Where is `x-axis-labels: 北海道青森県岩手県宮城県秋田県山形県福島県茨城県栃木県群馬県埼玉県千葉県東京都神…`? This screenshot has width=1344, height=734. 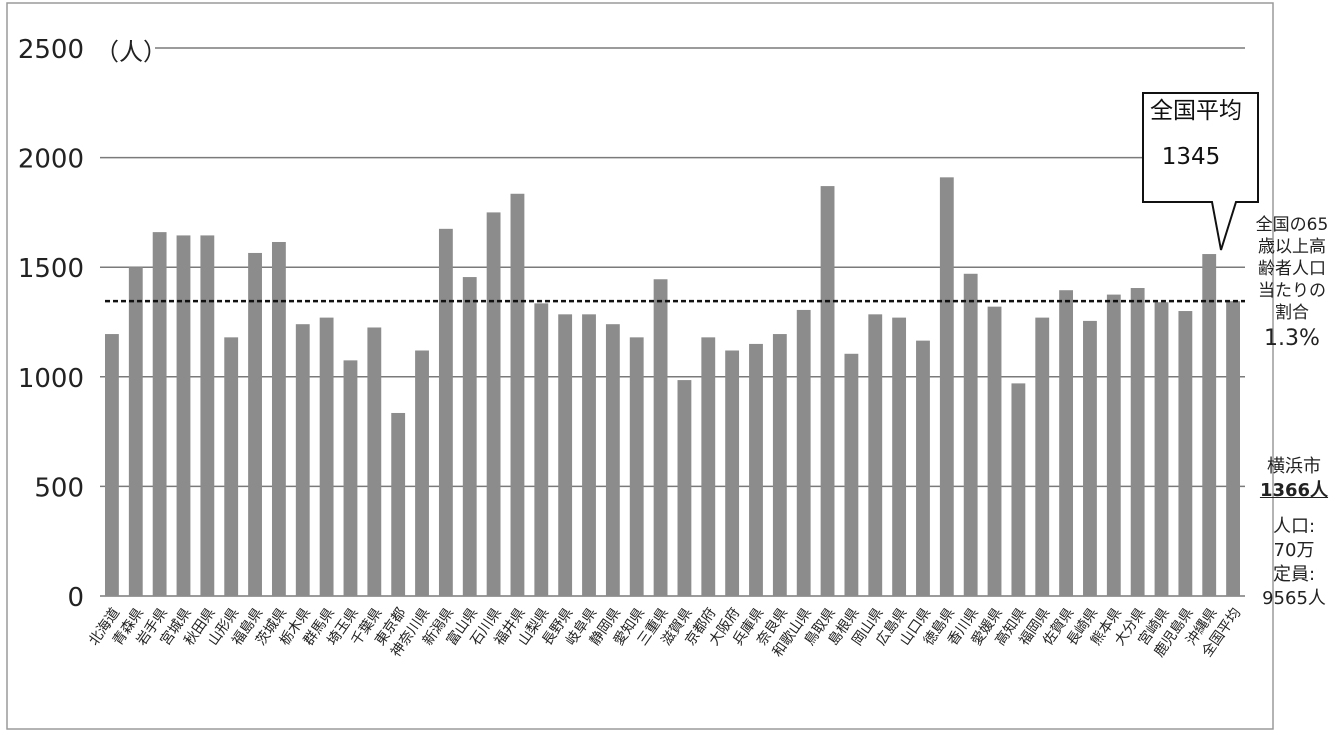 x-axis-labels: 北海道青森県岩手県宮城県秋田県山形県福島県茨城県栃木県群馬県埼玉県千葉県東京都神… is located at coordinates (665, 633).